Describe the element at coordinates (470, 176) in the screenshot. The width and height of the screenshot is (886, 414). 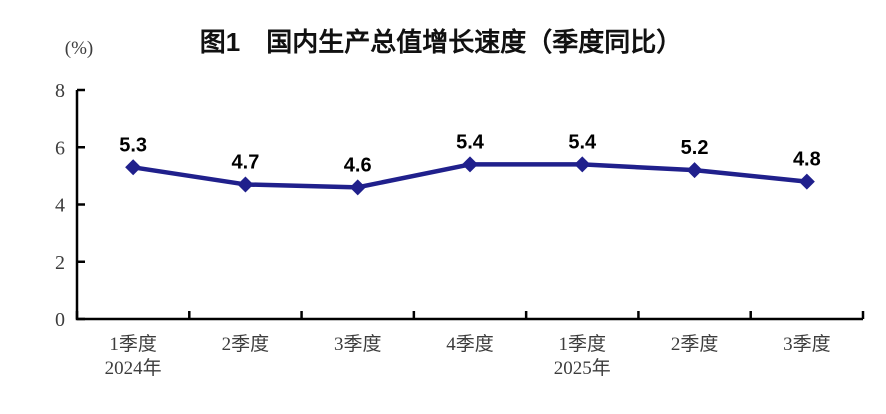
I see `line-series` at that location.